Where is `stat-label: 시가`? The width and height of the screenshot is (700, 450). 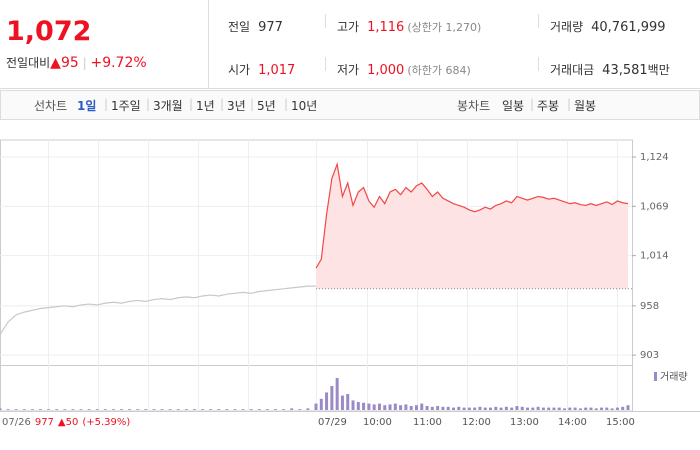 stat-label: 시가 is located at coordinates (239, 70).